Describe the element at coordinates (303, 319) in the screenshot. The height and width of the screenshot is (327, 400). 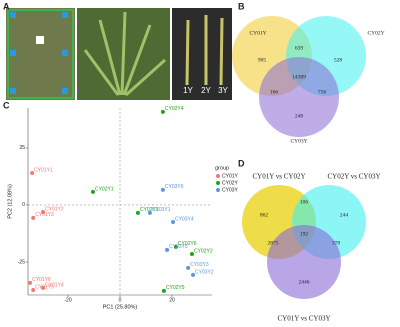
I see `set-label: CY01Y vs CY03Y` at that location.